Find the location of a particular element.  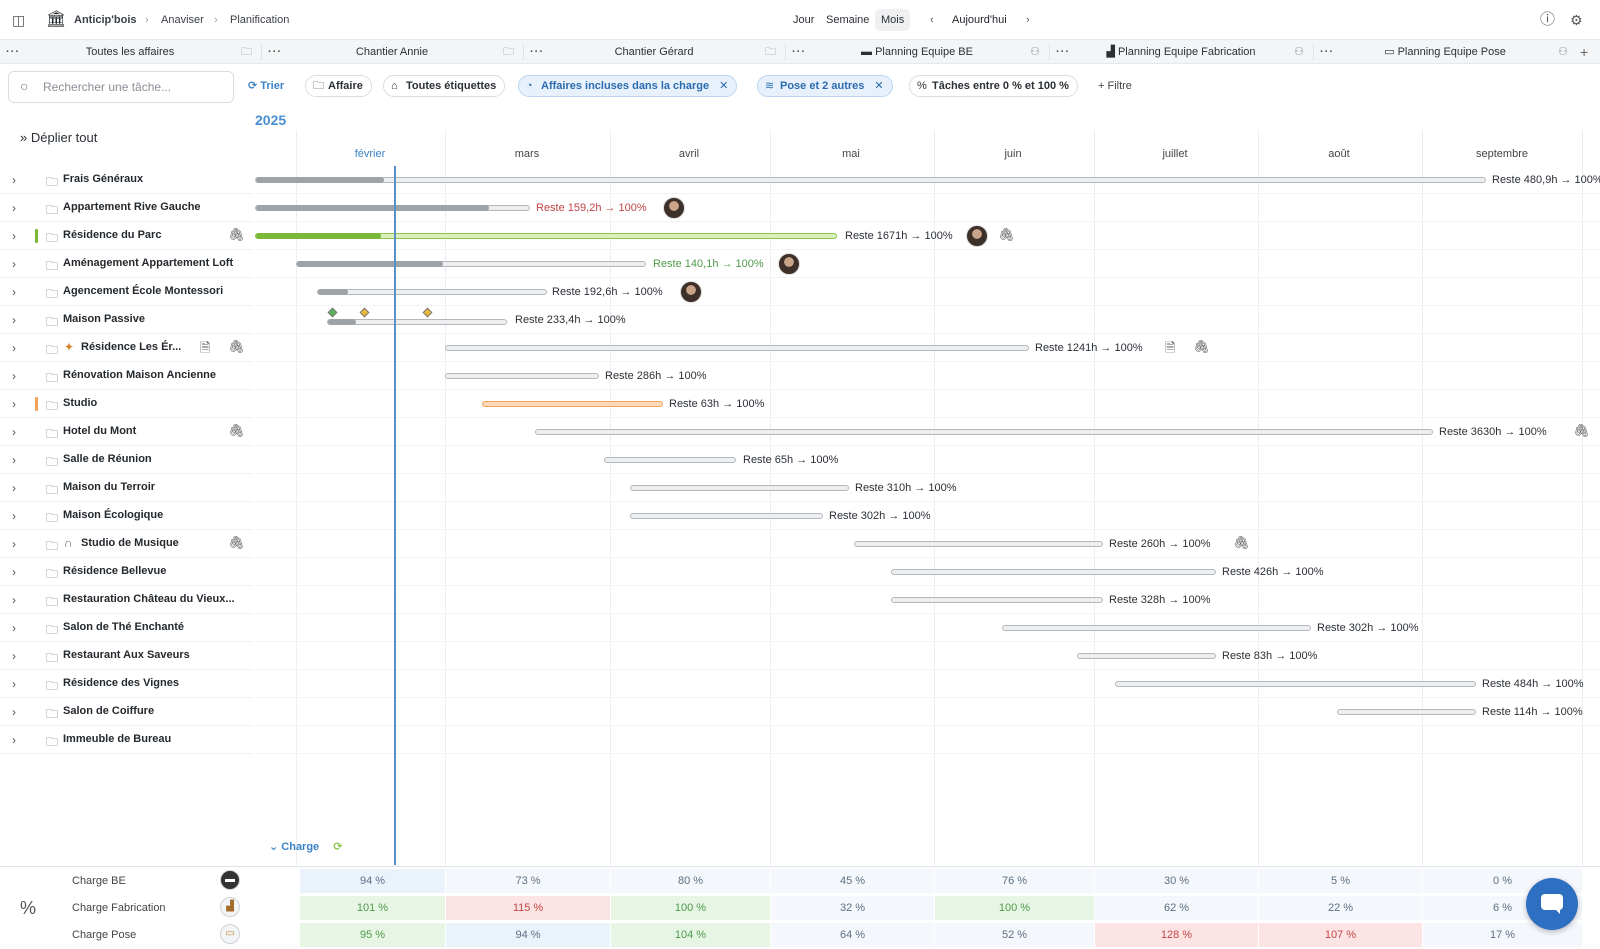

expand-all-button: » Déplier tout is located at coordinates (58, 137).